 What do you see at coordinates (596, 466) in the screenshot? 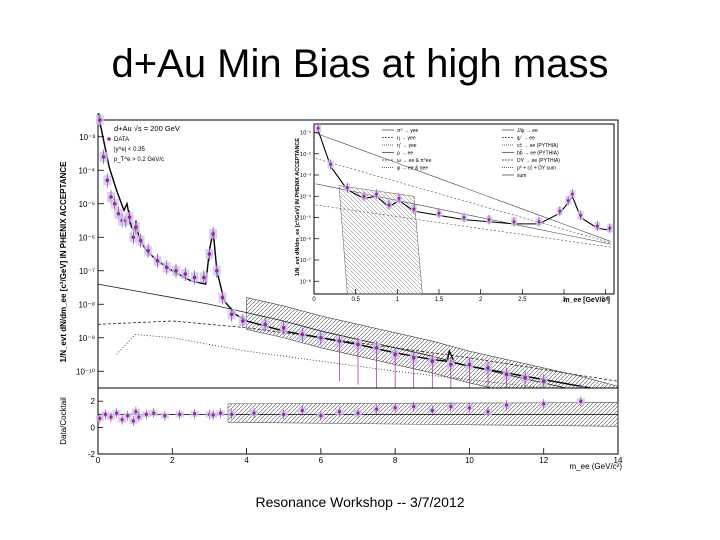
I see `ratio-x-axis-label: m_ee (GeV/c²)` at bounding box center [596, 466].